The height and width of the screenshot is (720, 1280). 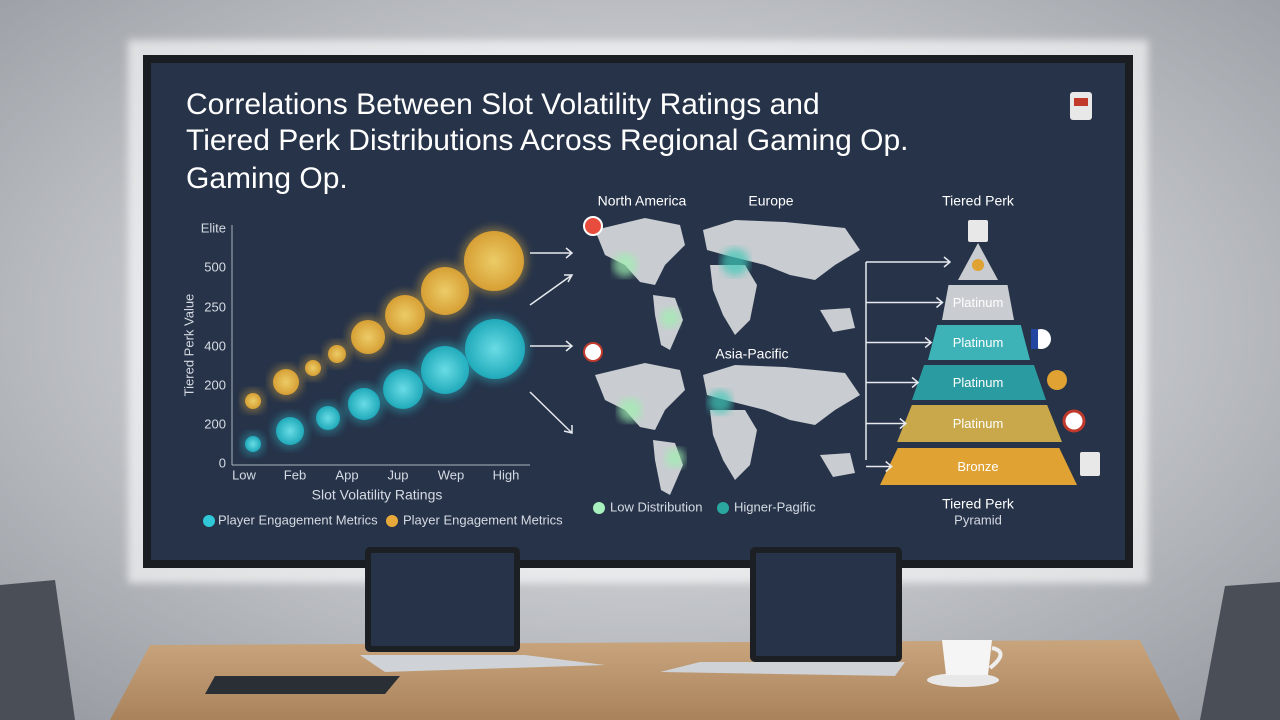 What do you see at coordinates (978, 504) in the screenshot?
I see `pyramid-caption: Tiered Perk` at bounding box center [978, 504].